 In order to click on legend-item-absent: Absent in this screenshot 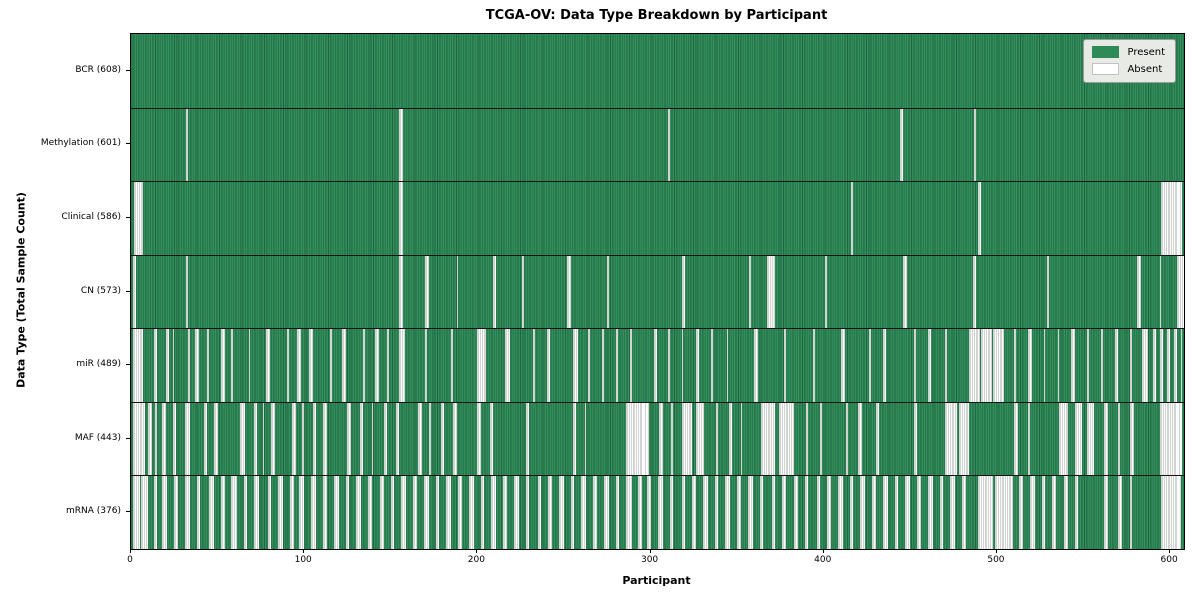, I will do `click(1128, 69)`.